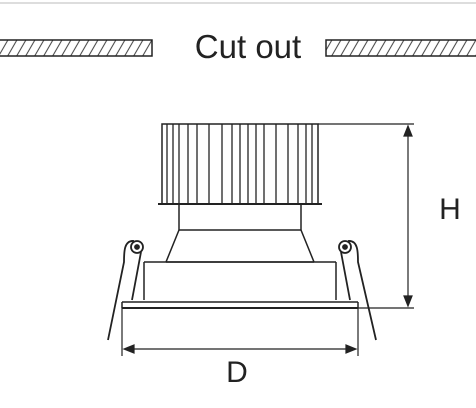 The height and width of the screenshot is (408, 476). Describe the element at coordinates (240, 332) in the screenshot. I see `diameter-dimension` at that location.